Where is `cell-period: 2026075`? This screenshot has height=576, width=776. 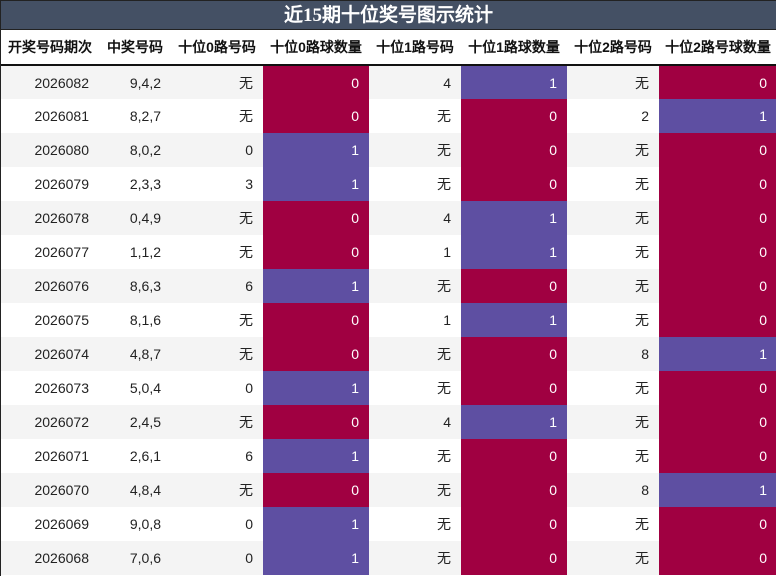 cell-period: 2026075 is located at coordinates (50, 320).